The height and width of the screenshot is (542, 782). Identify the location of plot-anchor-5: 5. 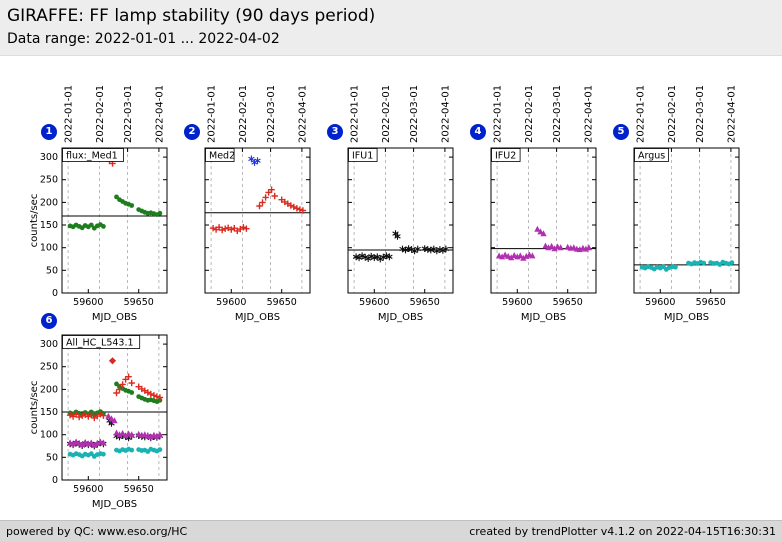
(621, 132).